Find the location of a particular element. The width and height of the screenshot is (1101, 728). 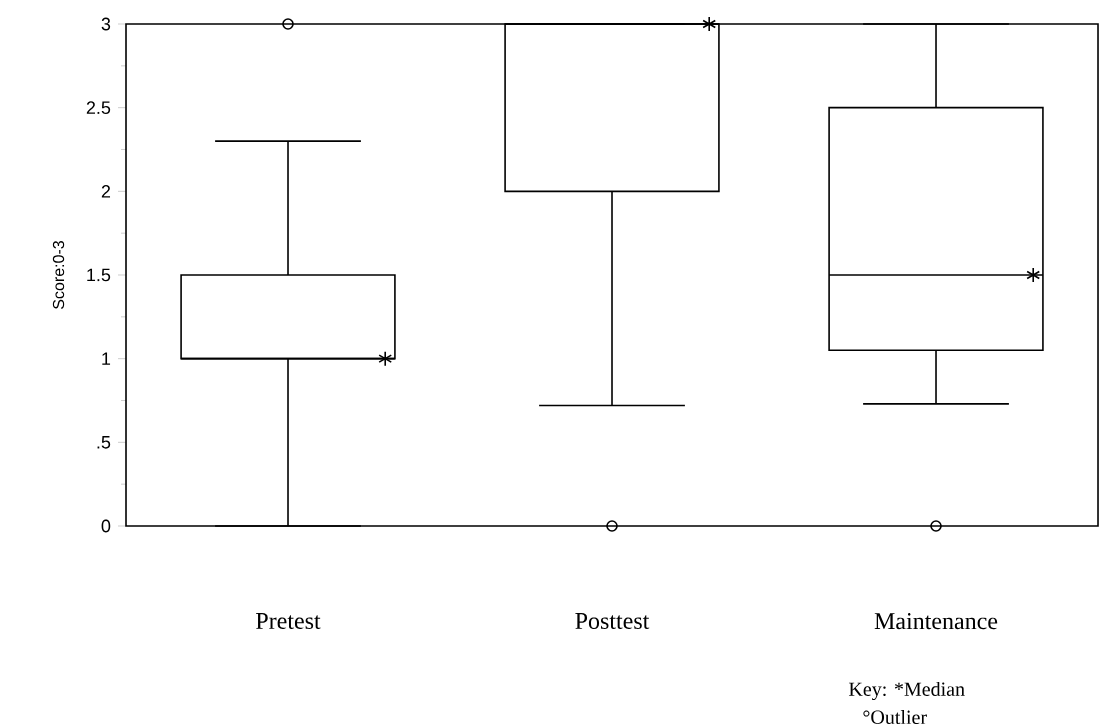

y-tick-label: 2.5 is located at coordinates (98, 108).